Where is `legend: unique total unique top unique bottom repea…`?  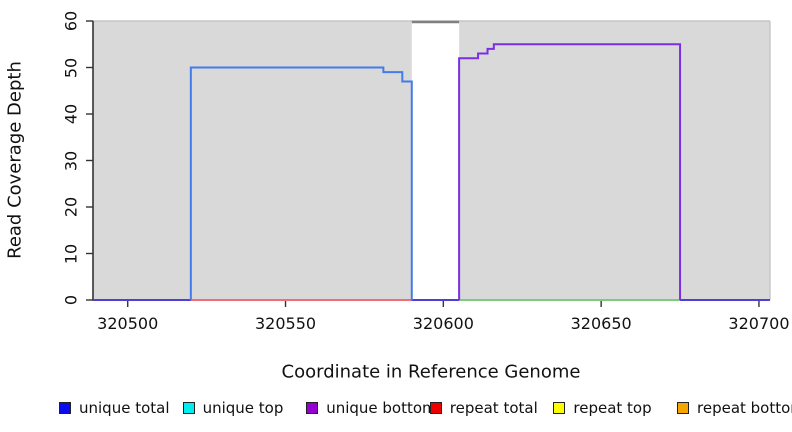 legend: unique total unique top unique bottom repea… is located at coordinates (396, 408).